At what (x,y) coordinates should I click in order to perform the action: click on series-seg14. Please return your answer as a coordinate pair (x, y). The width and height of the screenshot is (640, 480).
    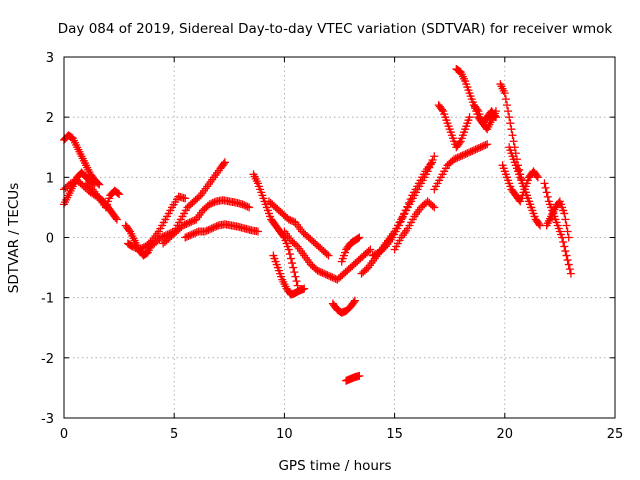
    Looking at the image, I should click on (343, 306).